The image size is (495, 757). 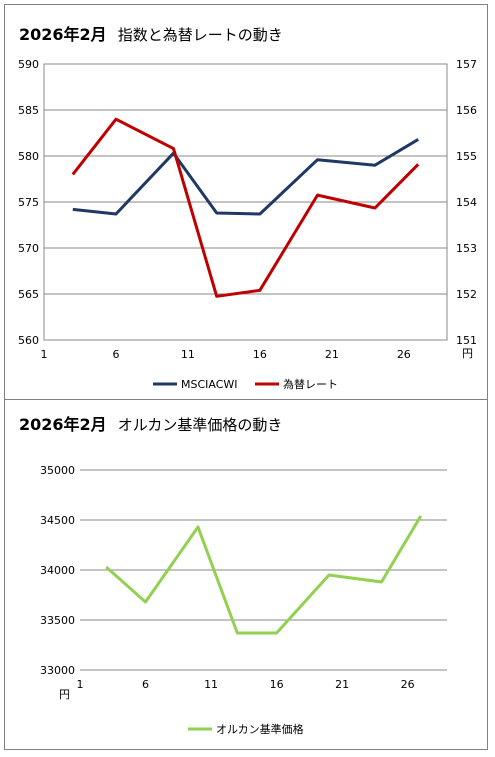 I want to click on y-tick-label: 570, so click(x=28, y=248).